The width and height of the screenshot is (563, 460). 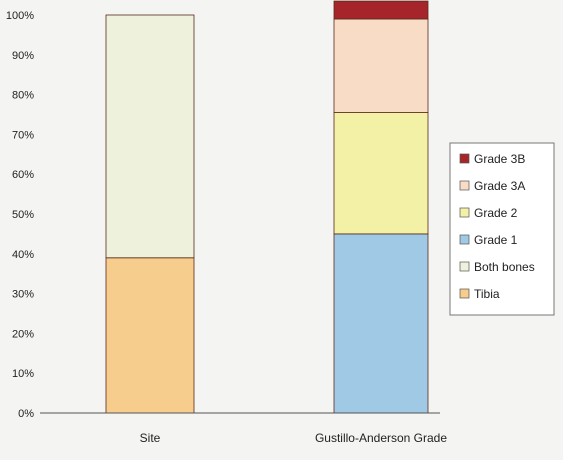 I want to click on y-tick-label: 10%, so click(x=23, y=374).